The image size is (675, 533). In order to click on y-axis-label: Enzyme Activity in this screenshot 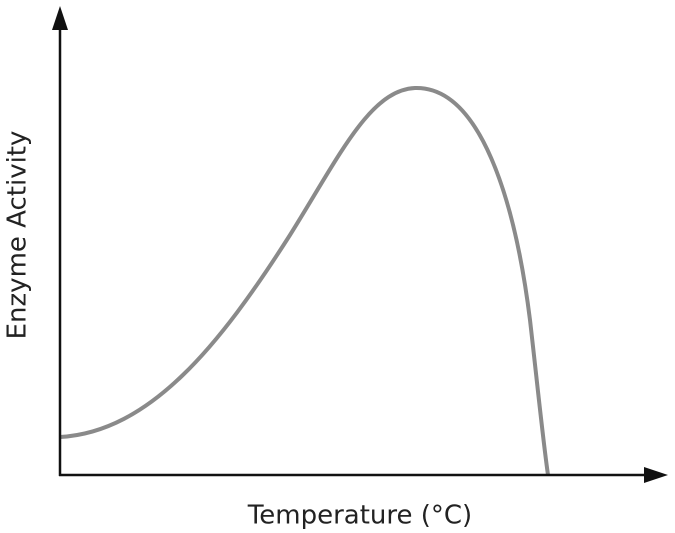, I will do `click(18, 235)`.